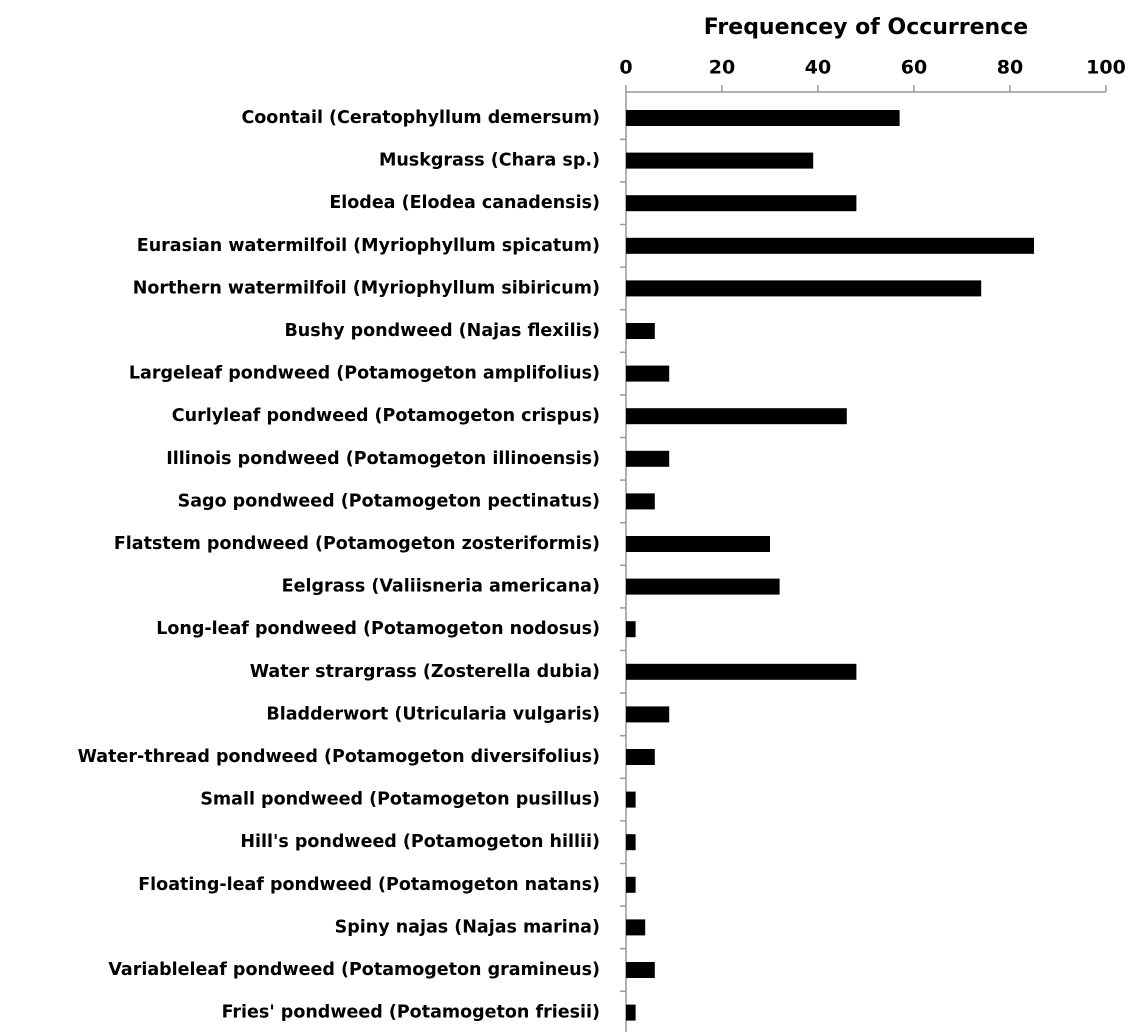 The image size is (1130, 1032). Describe the element at coordinates (411, 1013) in the screenshot. I see `y-tick-label: Fries' pondweed (Potamogeton friesii)` at that location.